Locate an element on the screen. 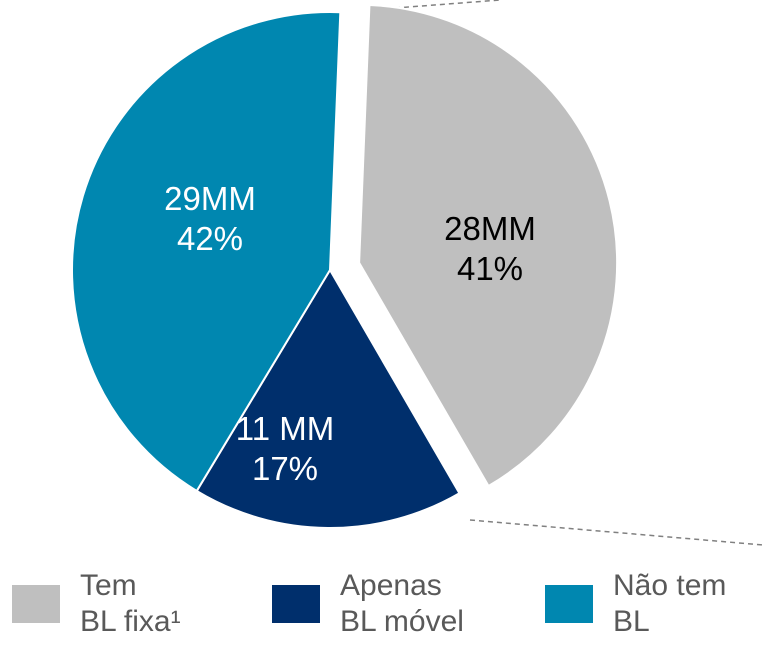 This screenshot has height=649, width=763. count-label: 28MM is located at coordinates (490, 228).